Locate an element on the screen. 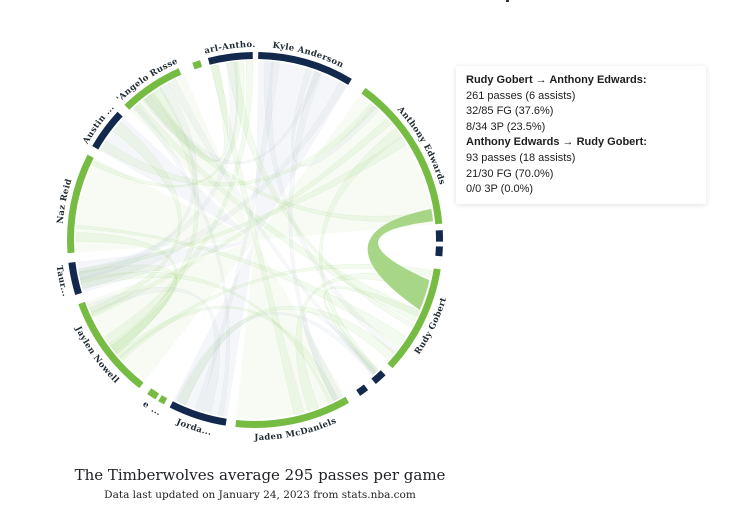  chord-gobert-edwards is located at coordinates (400, 259).